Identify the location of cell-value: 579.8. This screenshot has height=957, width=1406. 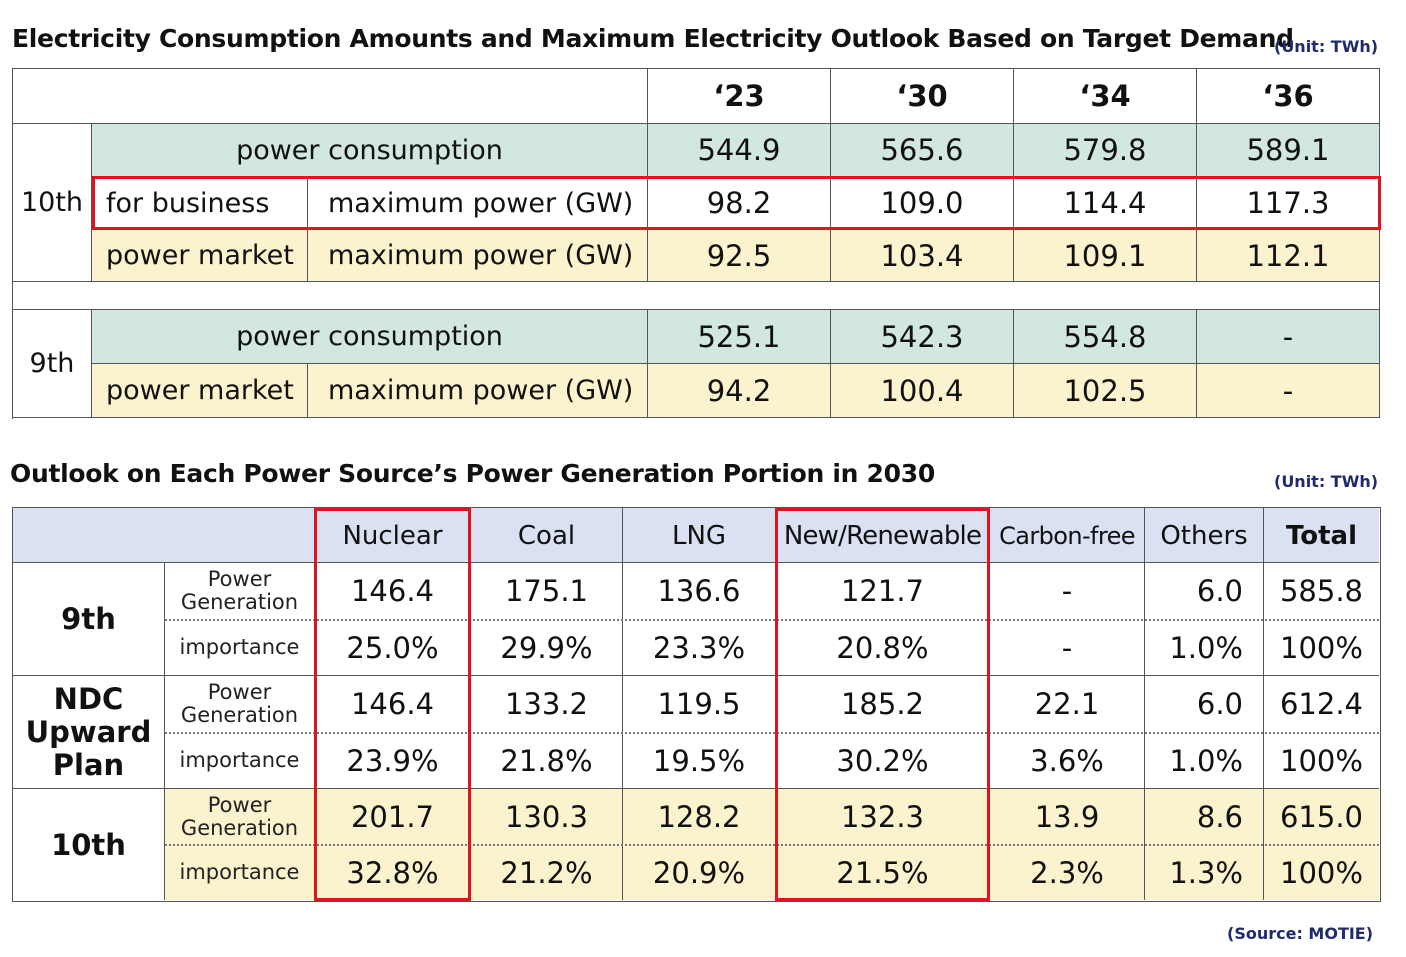
(1105, 150).